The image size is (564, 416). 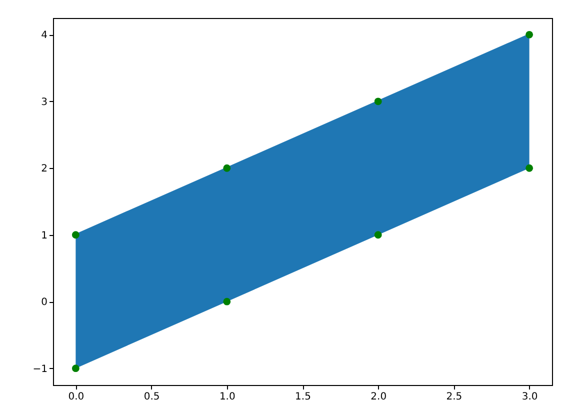 I want to click on y-tick-label: 0, so click(x=44, y=302).